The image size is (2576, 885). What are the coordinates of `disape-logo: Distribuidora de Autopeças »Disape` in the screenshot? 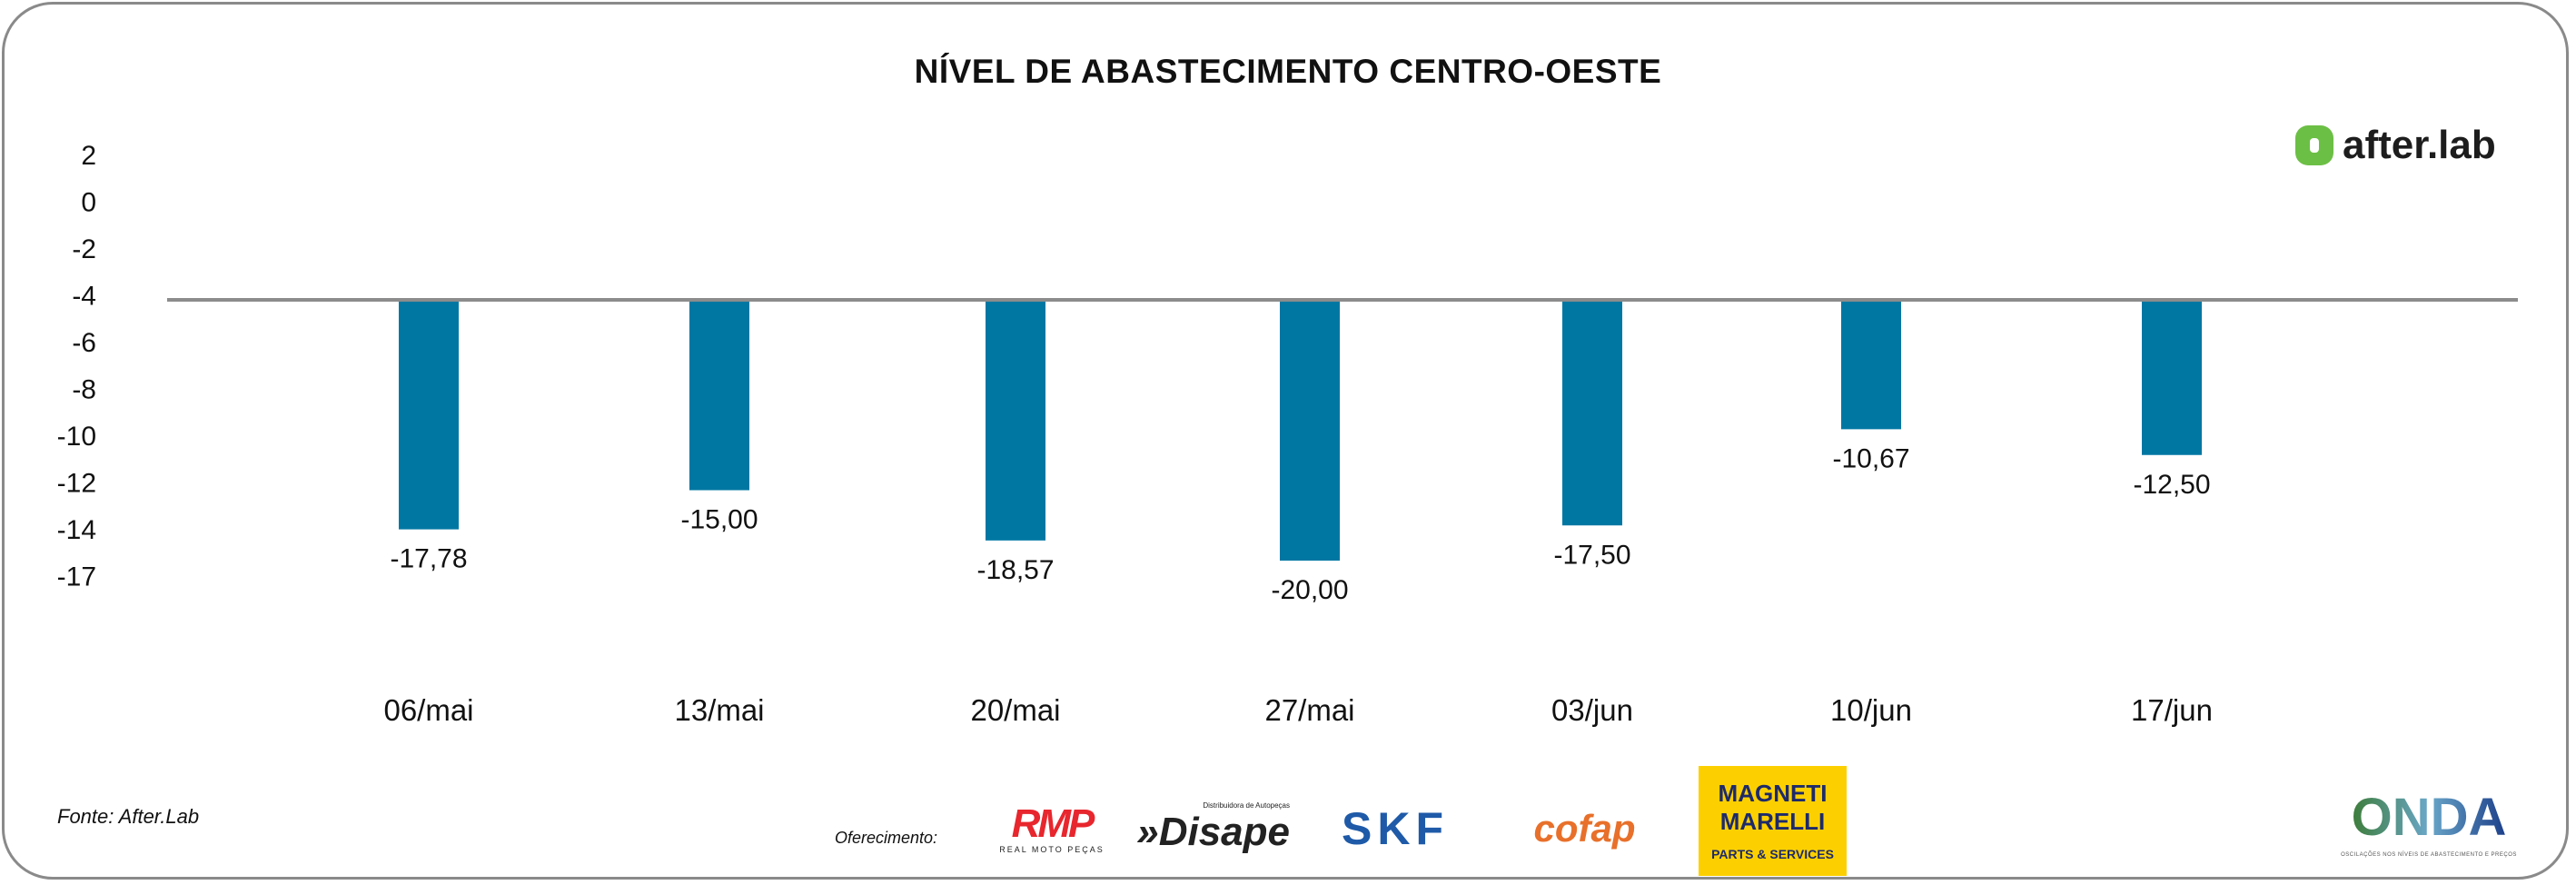 It's located at (1212, 828).